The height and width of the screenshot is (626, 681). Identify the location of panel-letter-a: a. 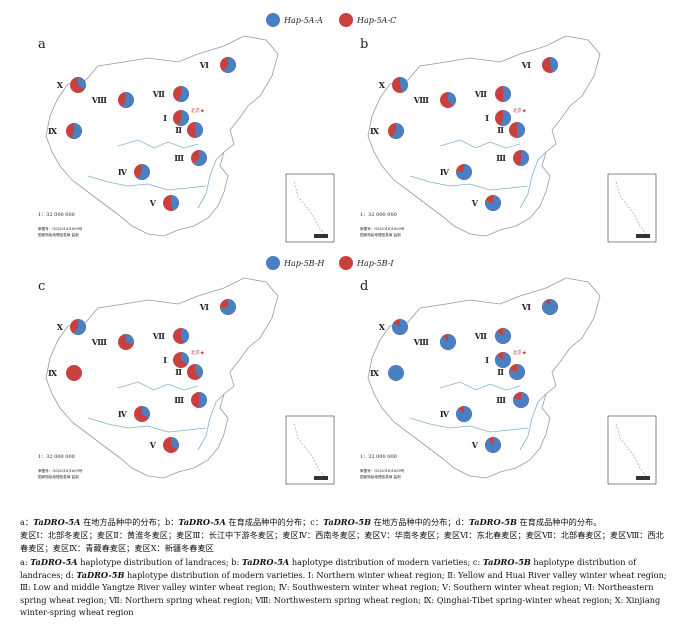
(42, 44).